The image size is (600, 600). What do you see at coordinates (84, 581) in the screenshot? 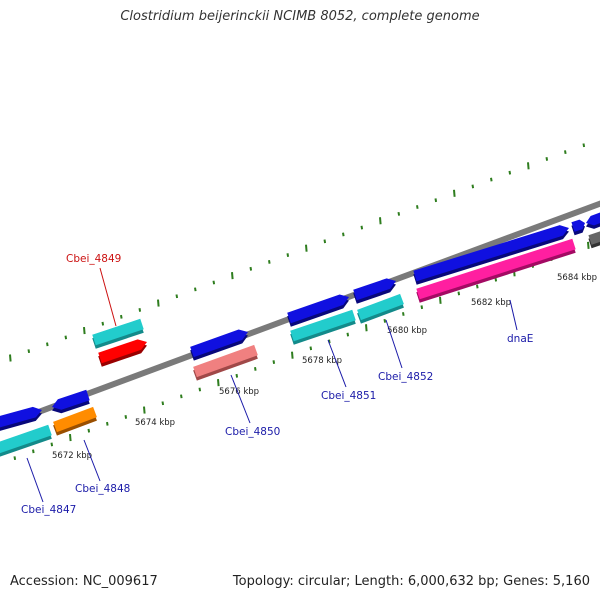
I see `accession-text: Accession: NC_009617` at bounding box center [84, 581].